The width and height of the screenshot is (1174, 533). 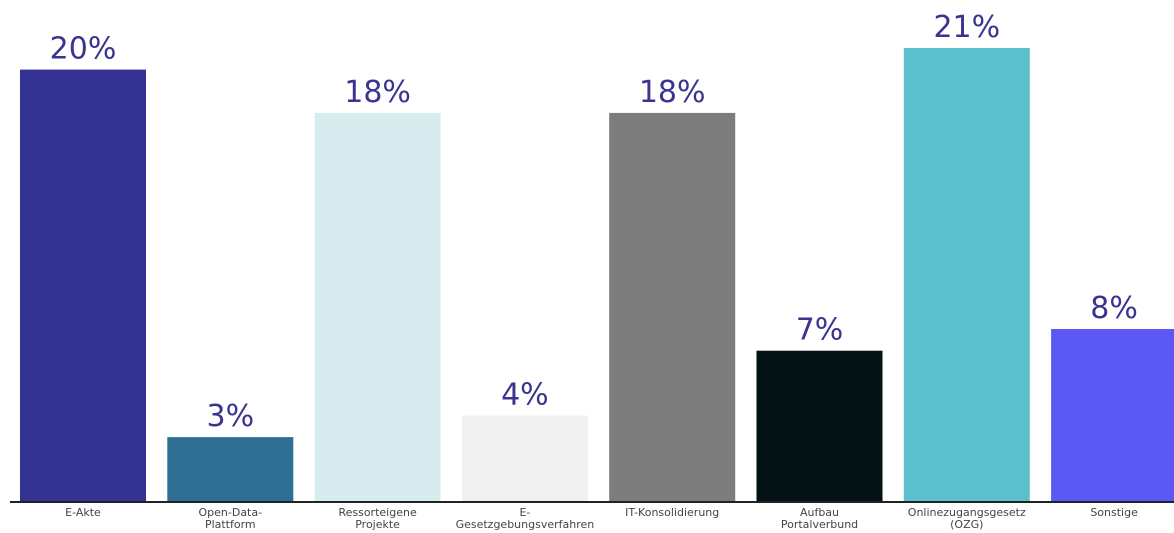 What do you see at coordinates (966, 27) in the screenshot?
I see `value-label-6: 21%` at bounding box center [966, 27].